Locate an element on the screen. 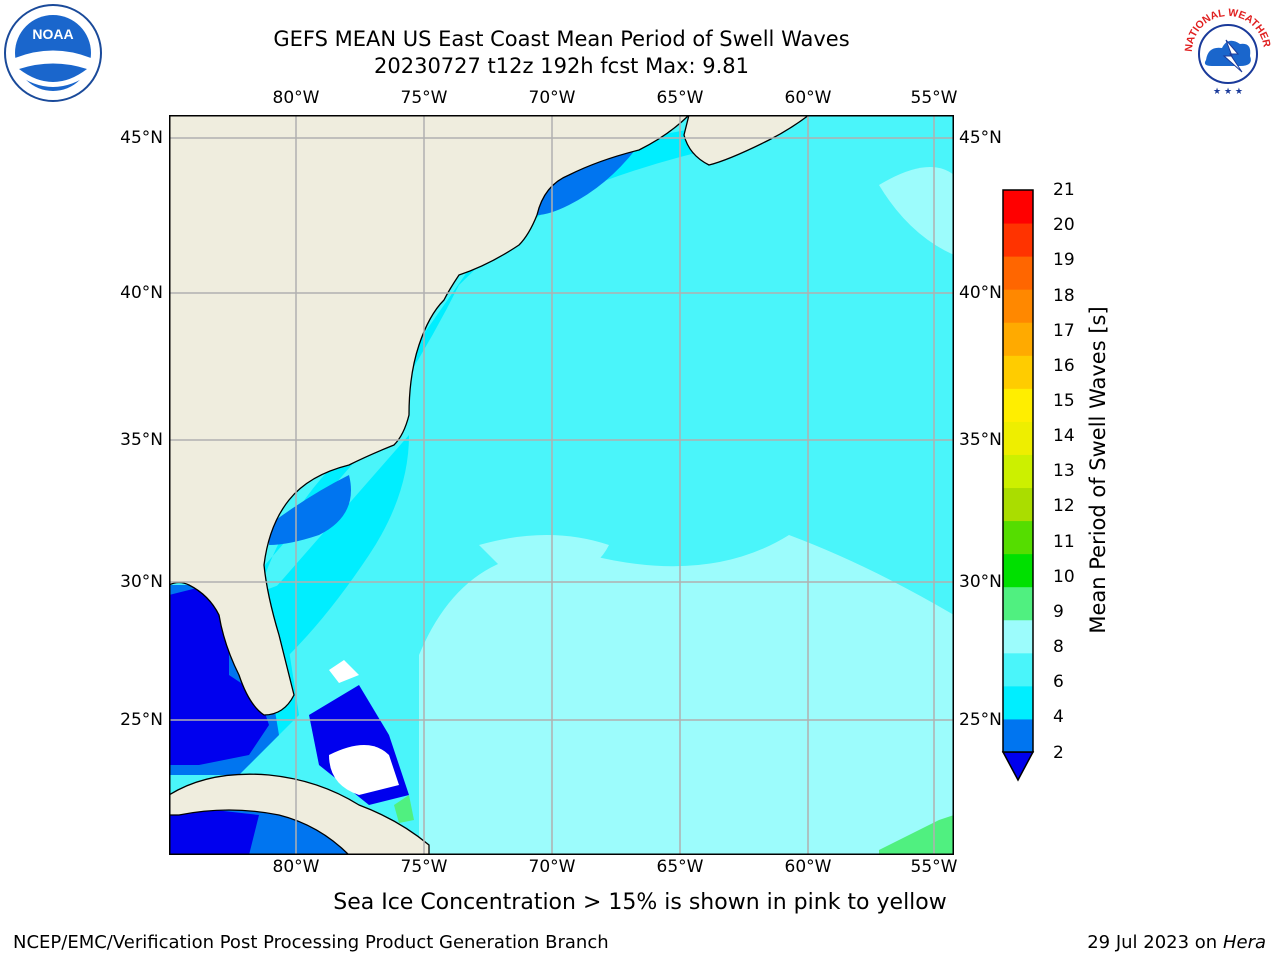 This screenshot has height=960, width=1280. noaa-logo-text: NOAA is located at coordinates (52, 34).